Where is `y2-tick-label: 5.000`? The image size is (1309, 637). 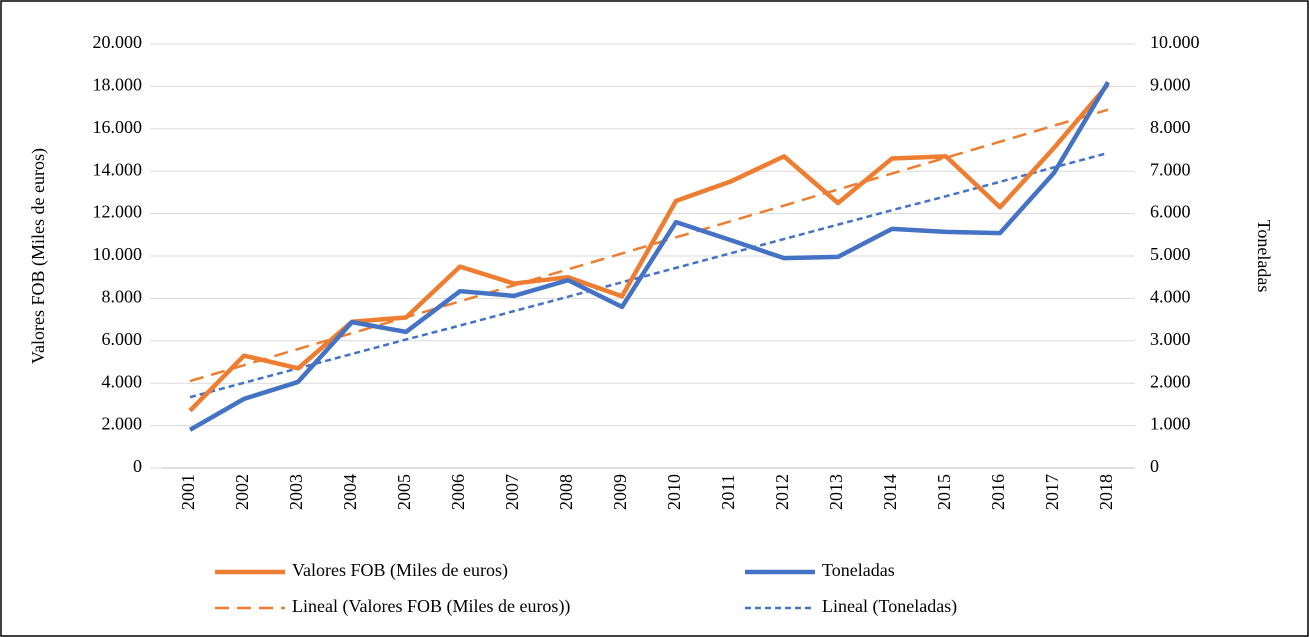
y2-tick-label: 5.000 is located at coordinates (1170, 254).